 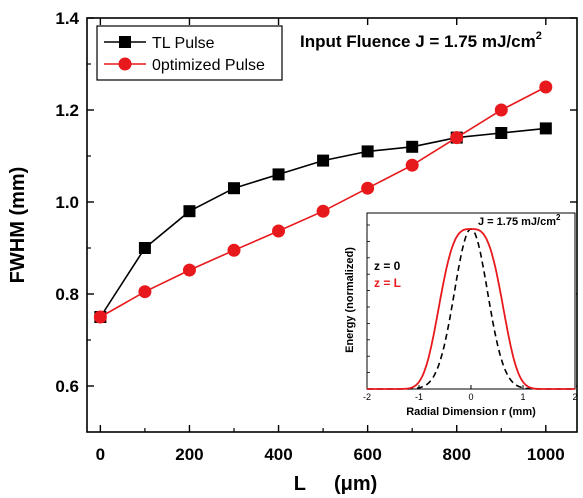 I want to click on y-tick-label: 1.2, so click(x=67, y=110).